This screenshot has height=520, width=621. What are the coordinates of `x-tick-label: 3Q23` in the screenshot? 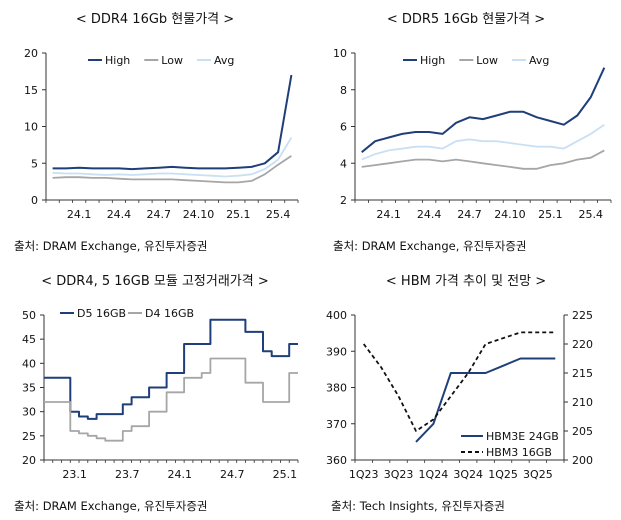 It's located at (399, 474).